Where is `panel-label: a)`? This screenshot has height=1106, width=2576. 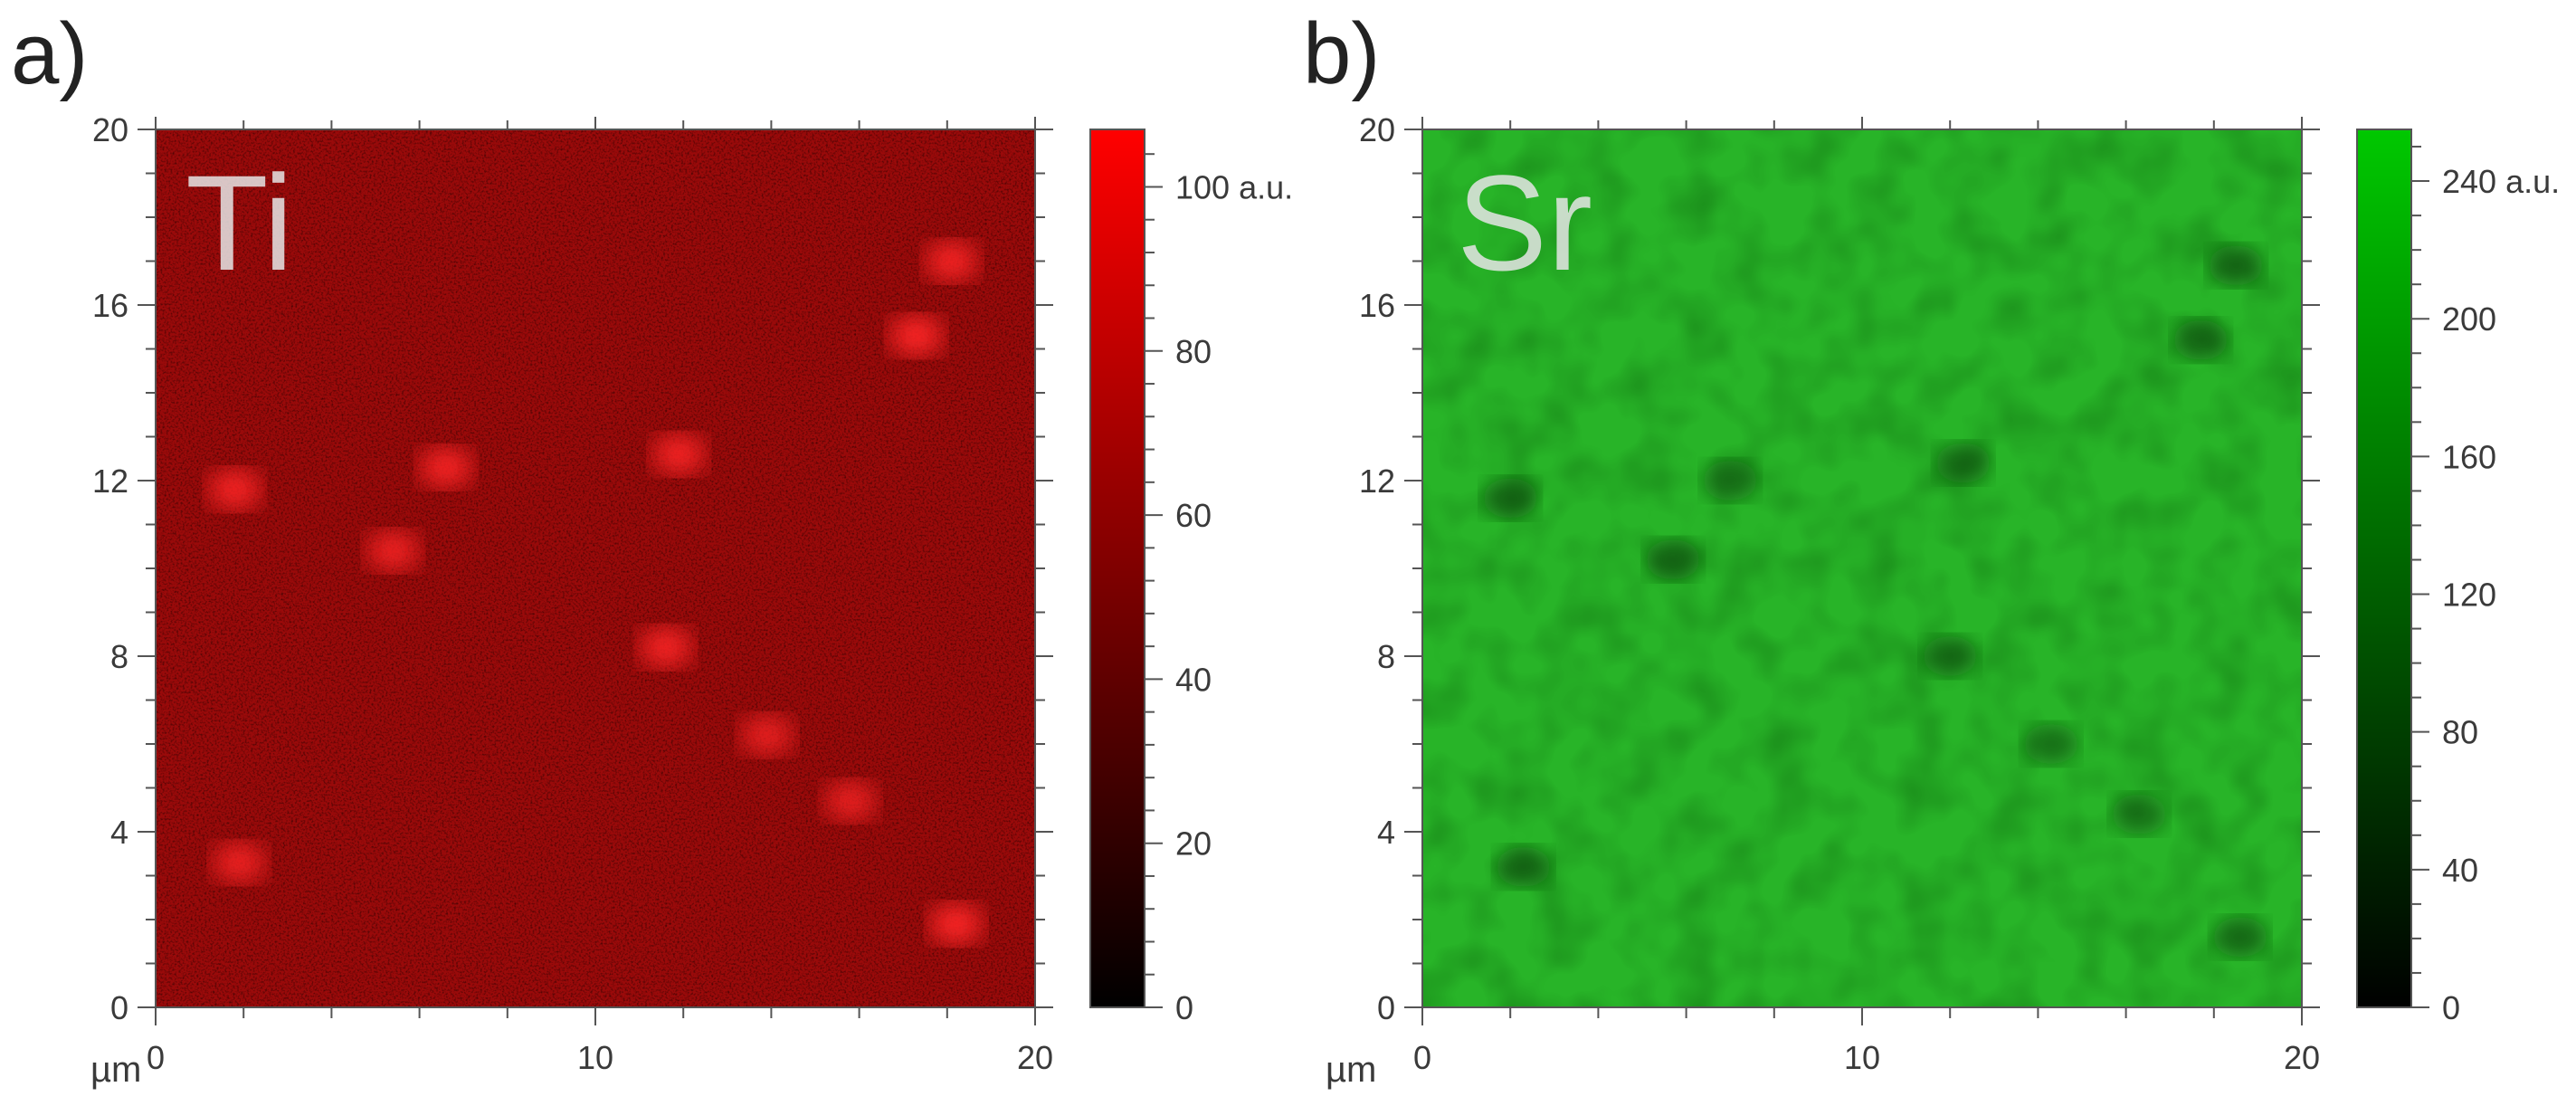 panel-label: a) is located at coordinates (49, 53).